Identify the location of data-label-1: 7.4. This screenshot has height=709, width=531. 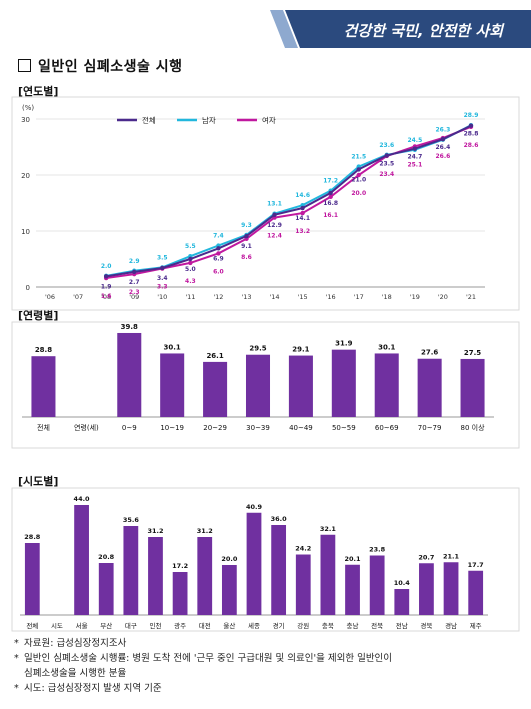
(218, 236).